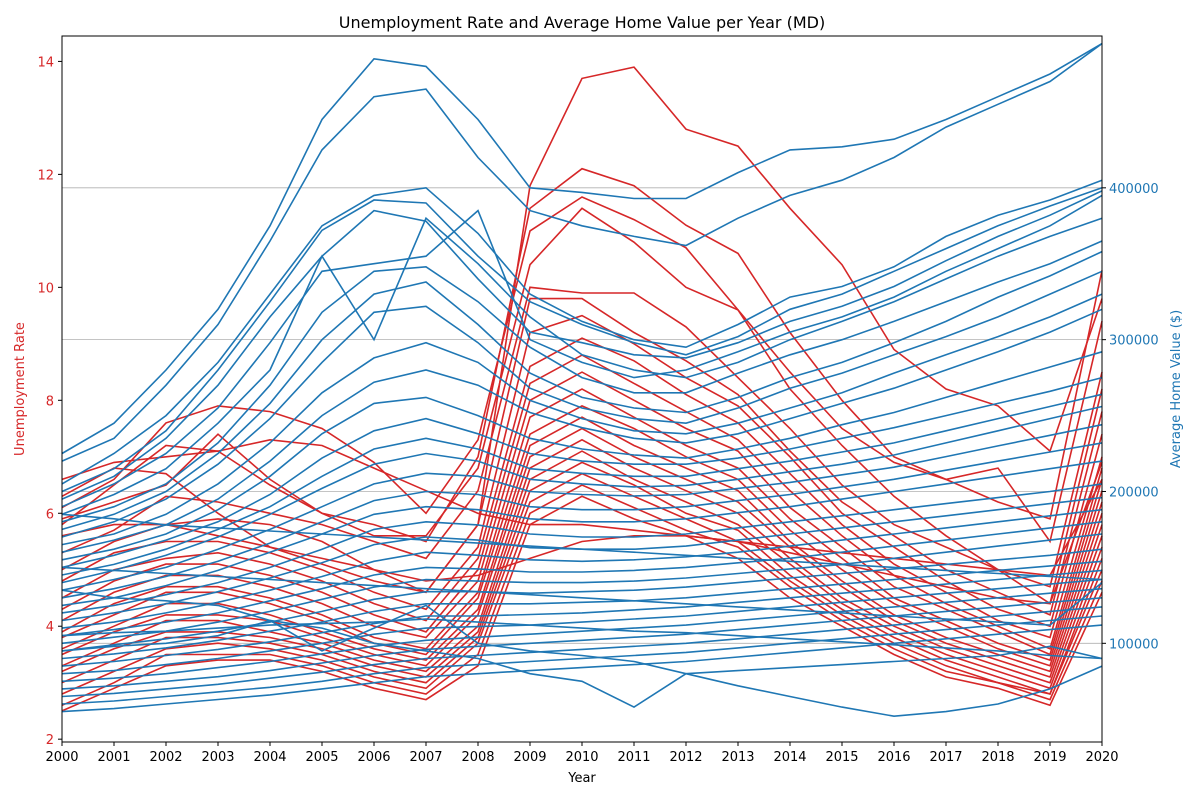 The image size is (1200, 800). What do you see at coordinates (45, 288) in the screenshot?
I see `y-left-tick-label-10: 10` at bounding box center [45, 288].